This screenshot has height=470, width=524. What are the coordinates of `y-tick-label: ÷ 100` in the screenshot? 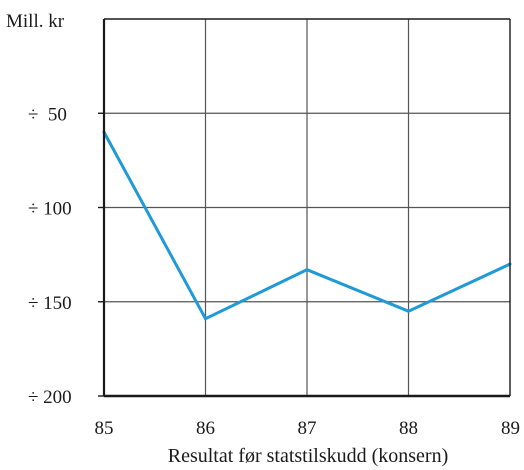 It's located at (50, 209).